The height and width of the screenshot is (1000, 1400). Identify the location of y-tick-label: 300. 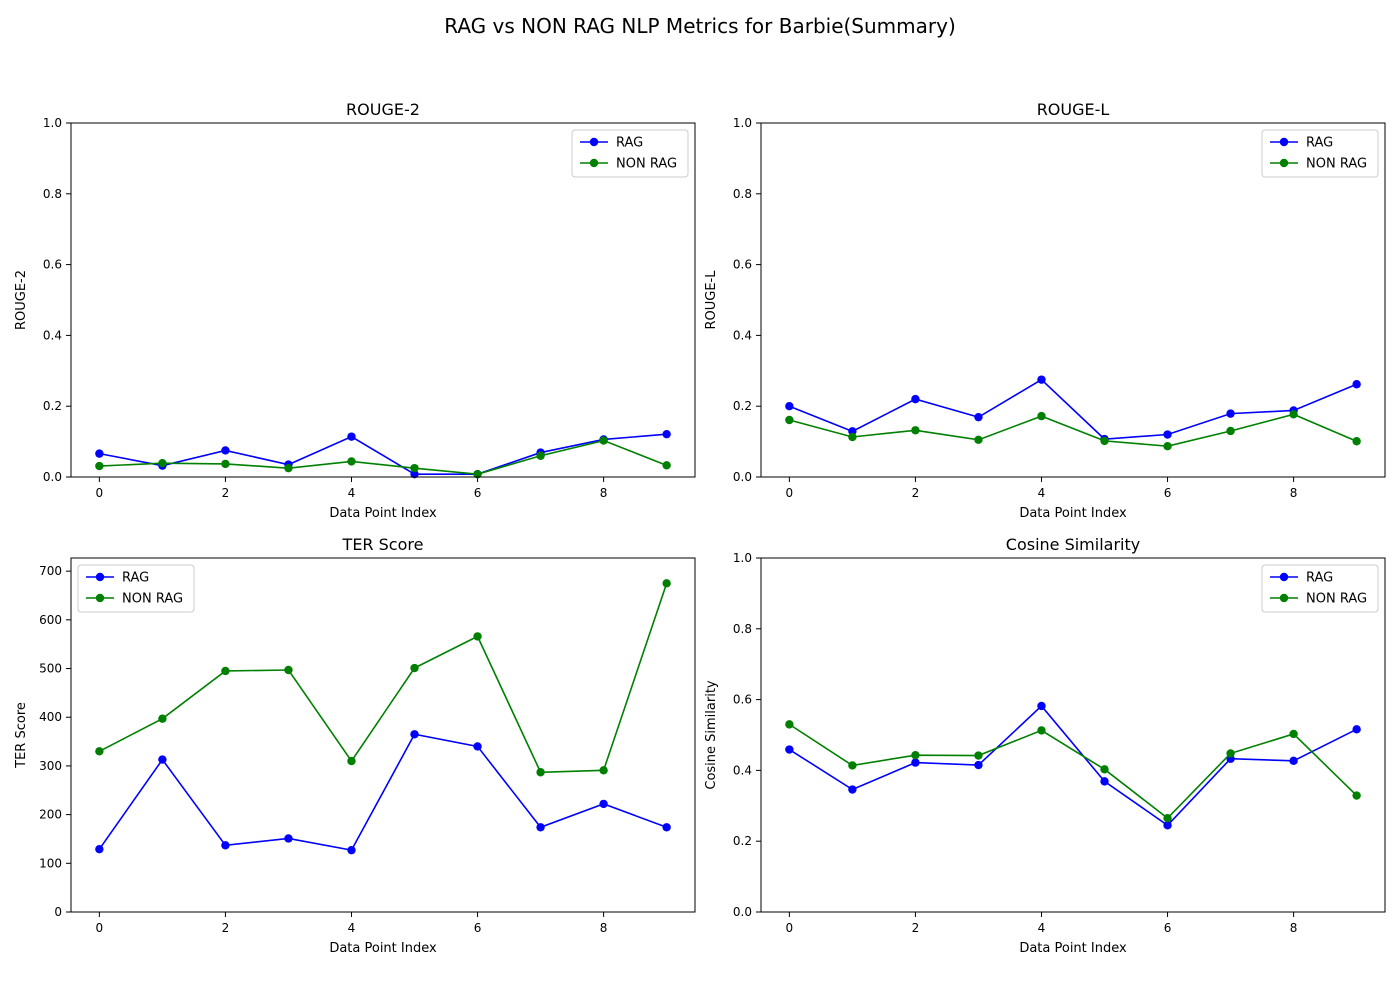
(50, 766).